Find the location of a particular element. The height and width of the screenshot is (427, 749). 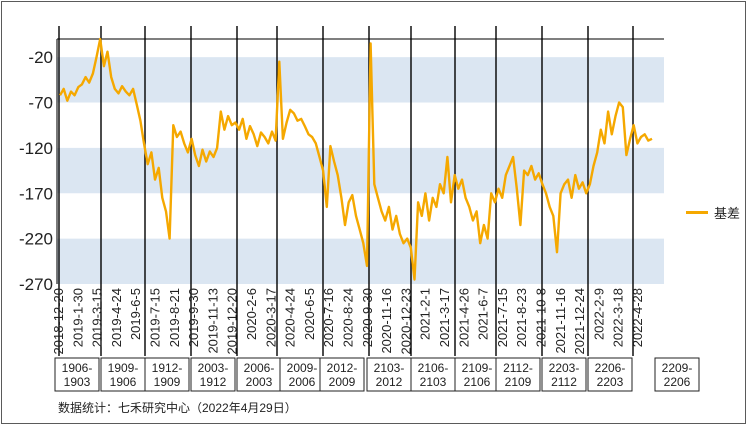

contract-box-label: 2203 is located at coordinates (610, 382).